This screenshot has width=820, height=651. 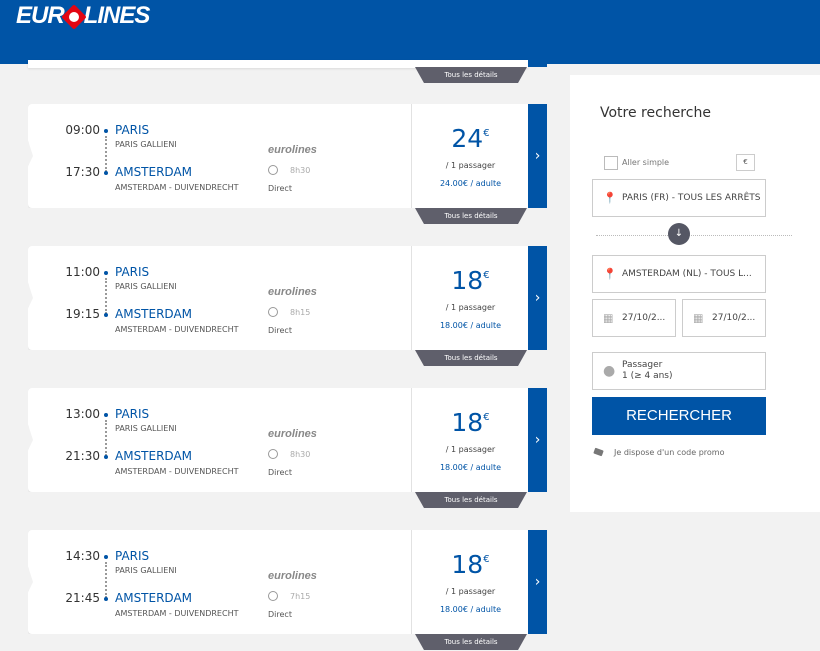 What do you see at coordinates (679, 234) in the screenshot?
I see `swap-arrow-down-icon: ↓` at bounding box center [679, 234].